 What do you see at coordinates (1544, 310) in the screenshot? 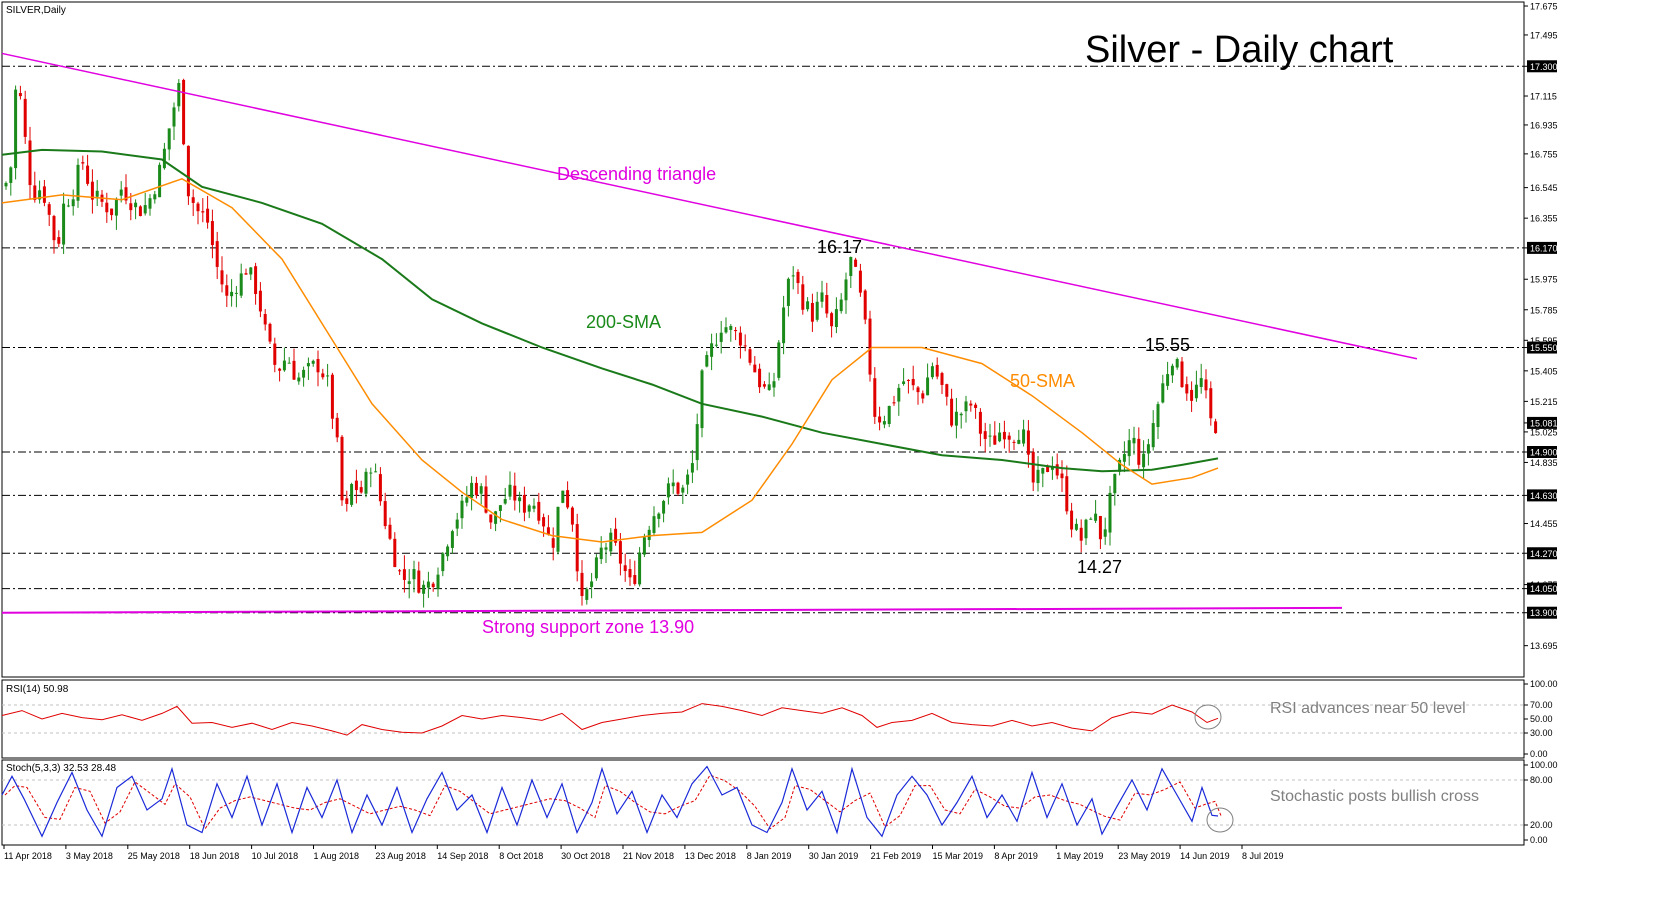
I see `price-tick-label: 15.785` at bounding box center [1544, 310].